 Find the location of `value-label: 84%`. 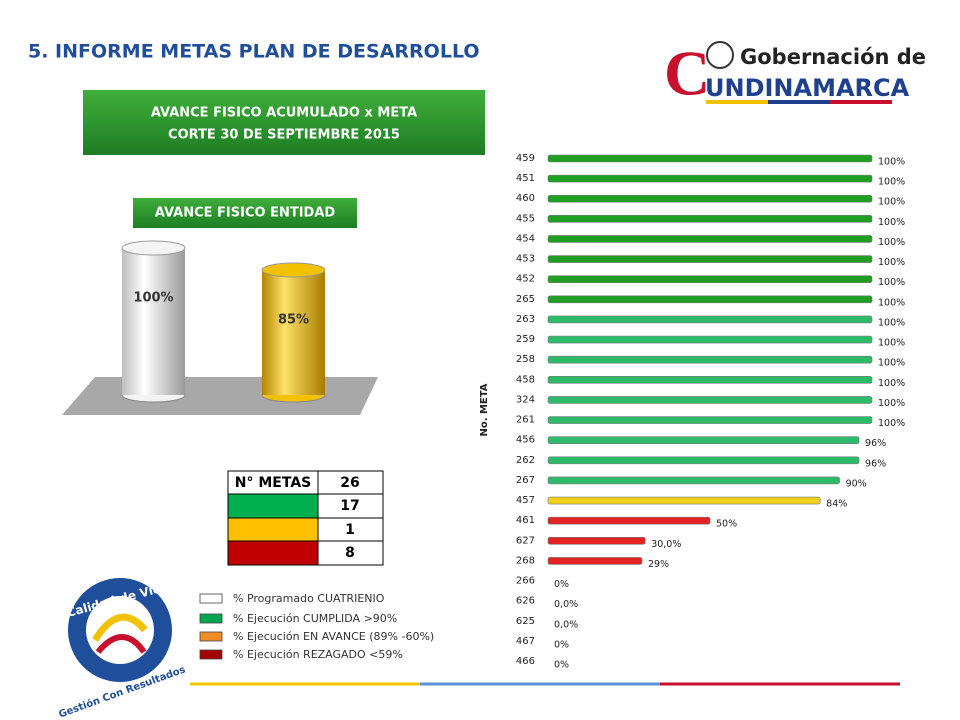

value-label: 84% is located at coordinates (836, 504).